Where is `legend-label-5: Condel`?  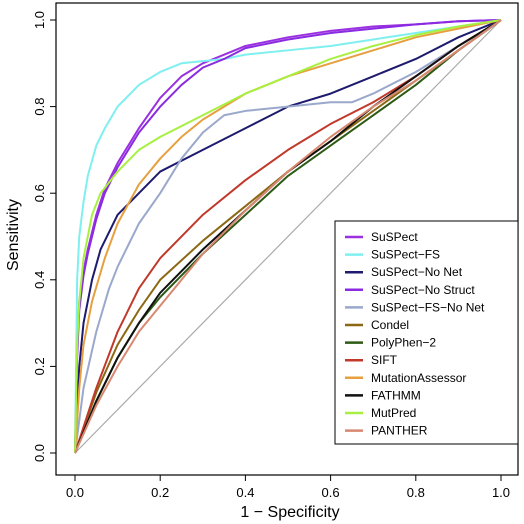 legend-label-5: Condel is located at coordinates (390, 325).